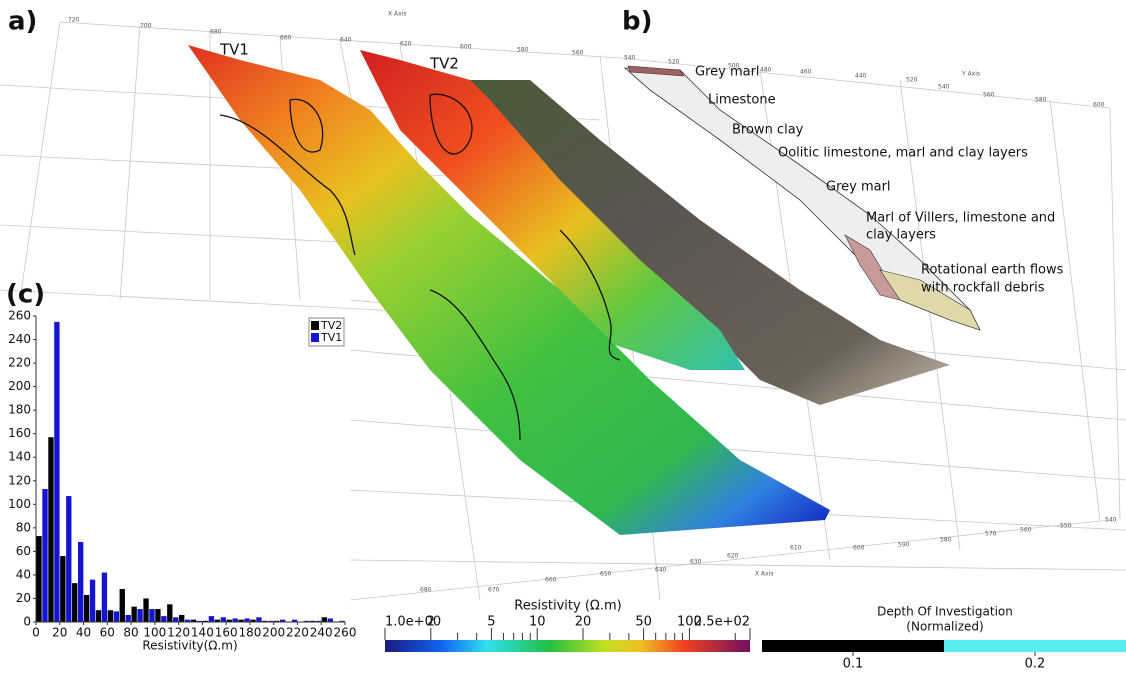  Describe the element at coordinates (768, 130) in the screenshot. I see `geology-label: Brown clay` at that location.